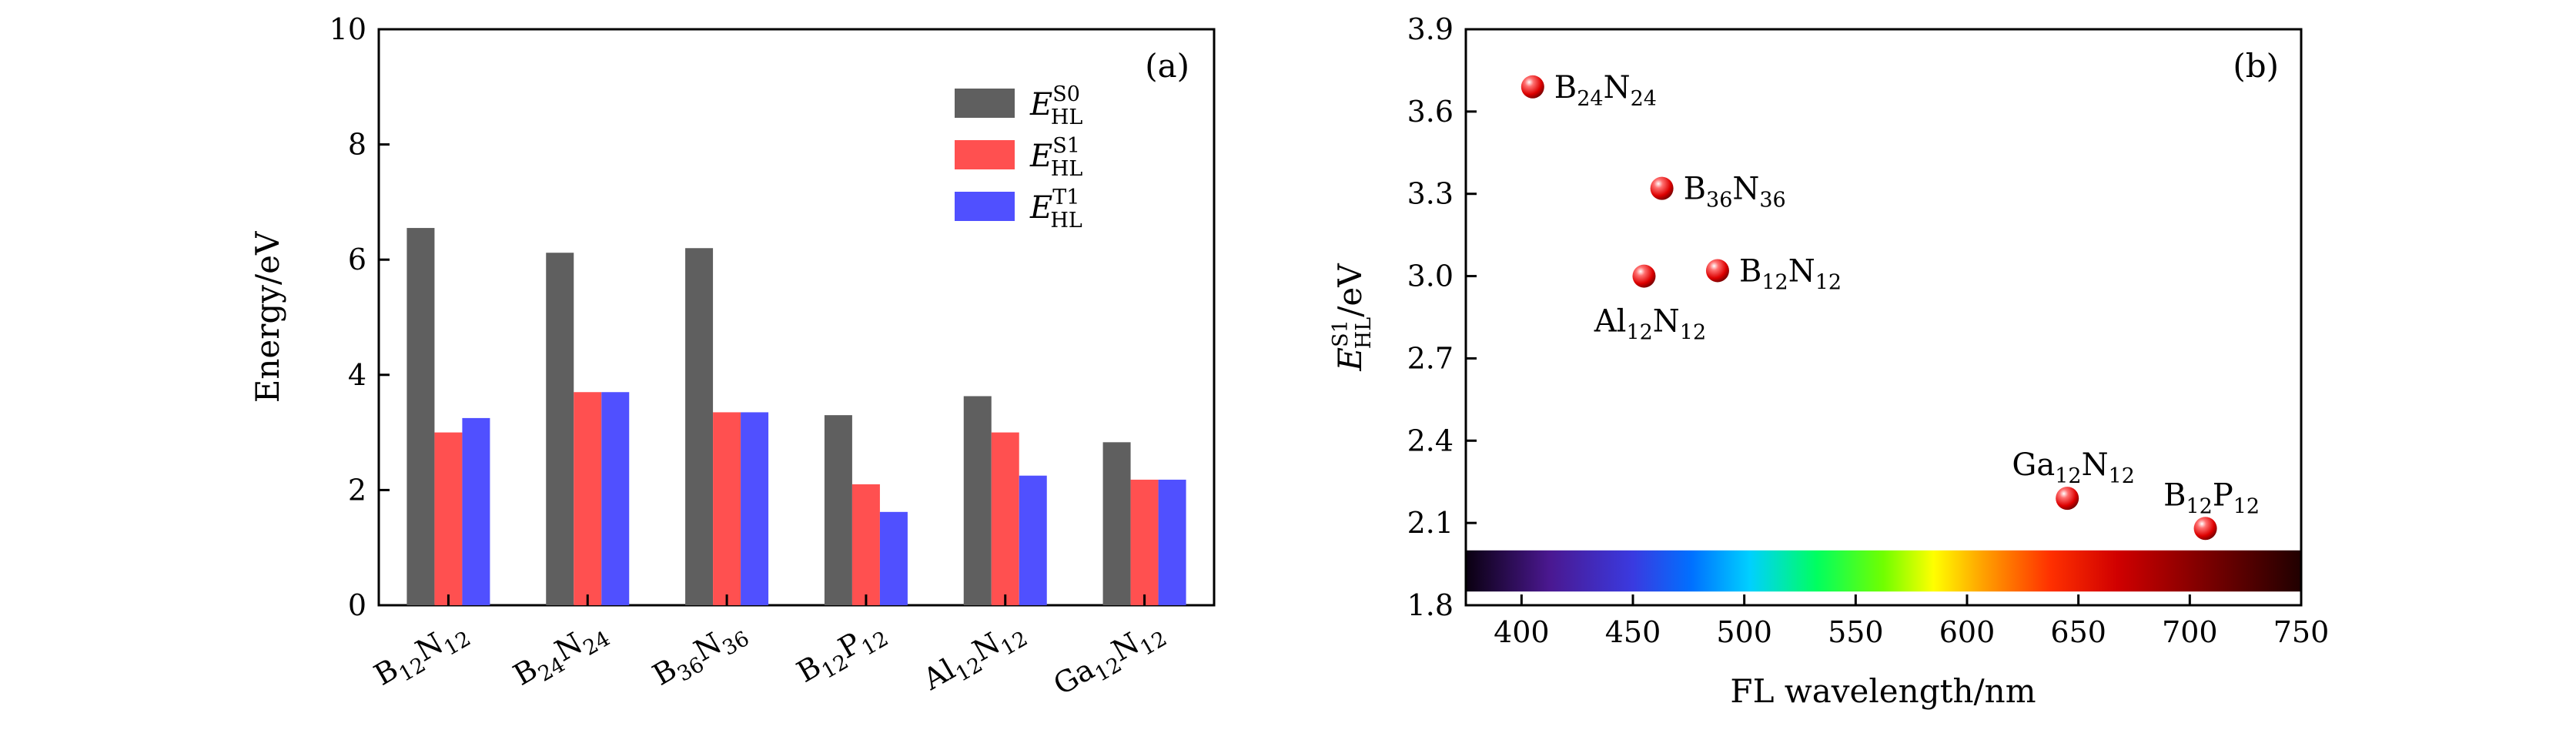 Image resolution: width=2576 pixels, height=750 pixels. Describe the element at coordinates (1968, 632) in the screenshot. I see `x-tick-label: 600` at that location.